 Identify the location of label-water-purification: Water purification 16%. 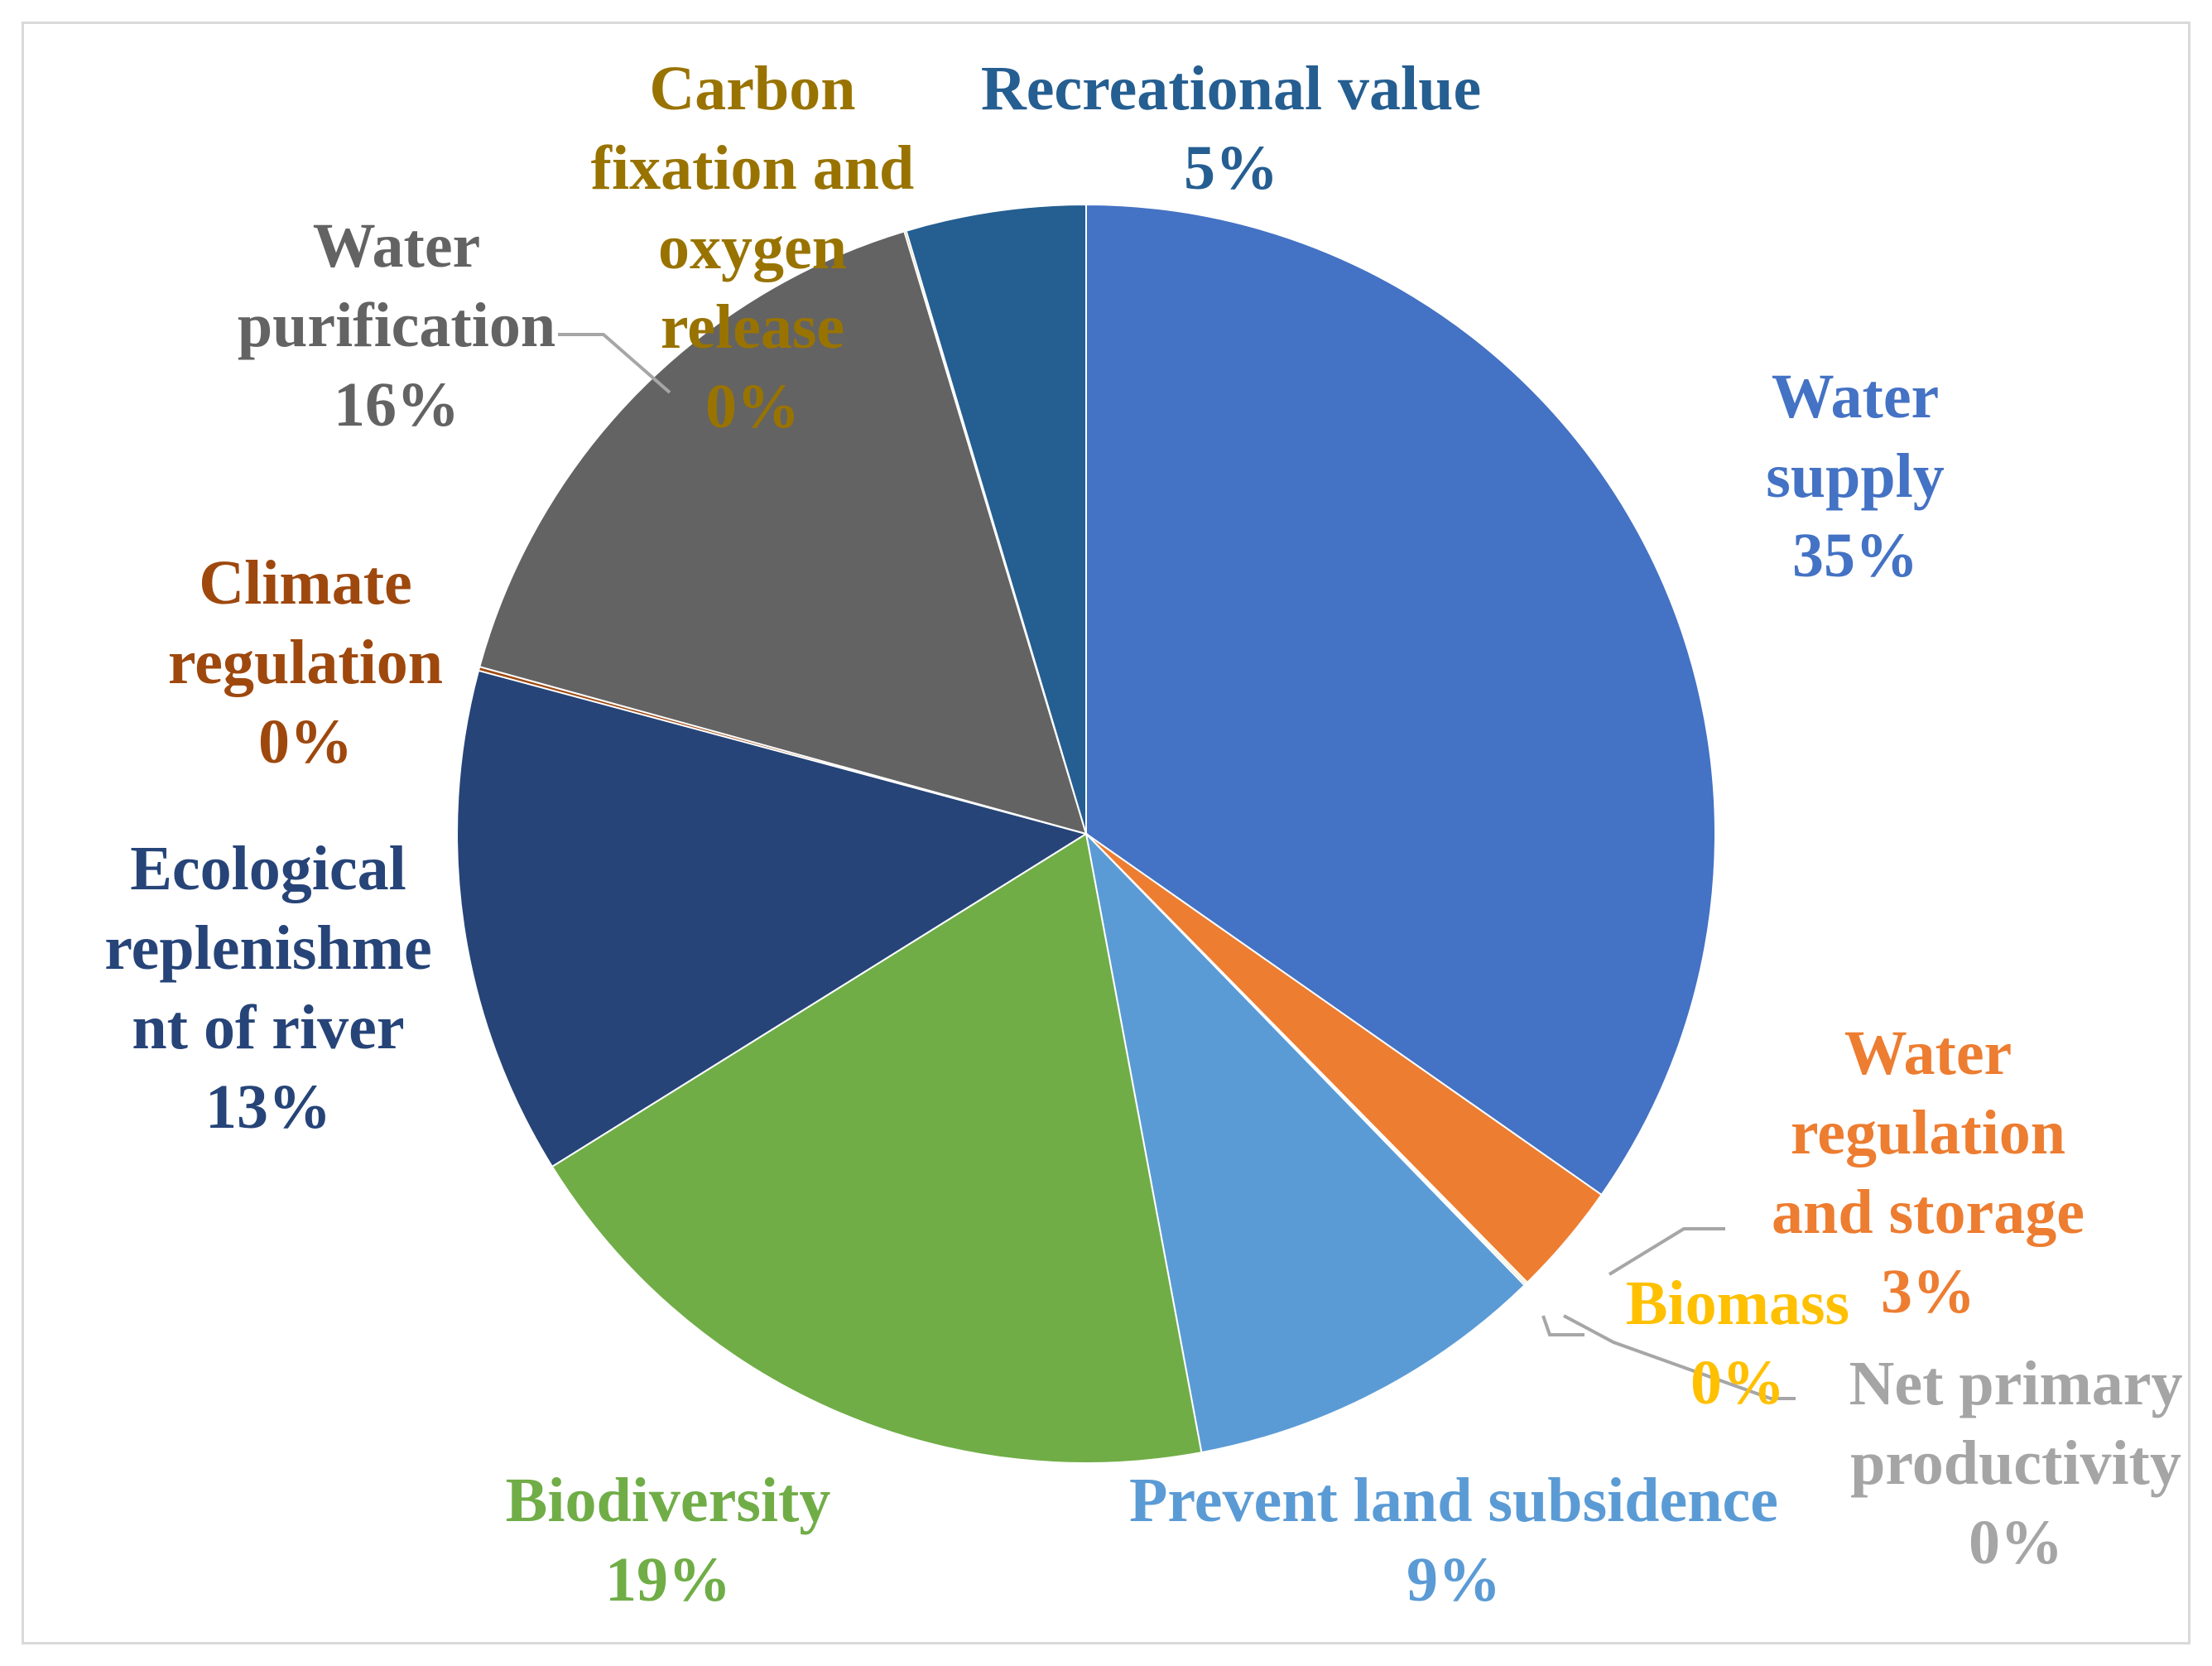
(396, 325).